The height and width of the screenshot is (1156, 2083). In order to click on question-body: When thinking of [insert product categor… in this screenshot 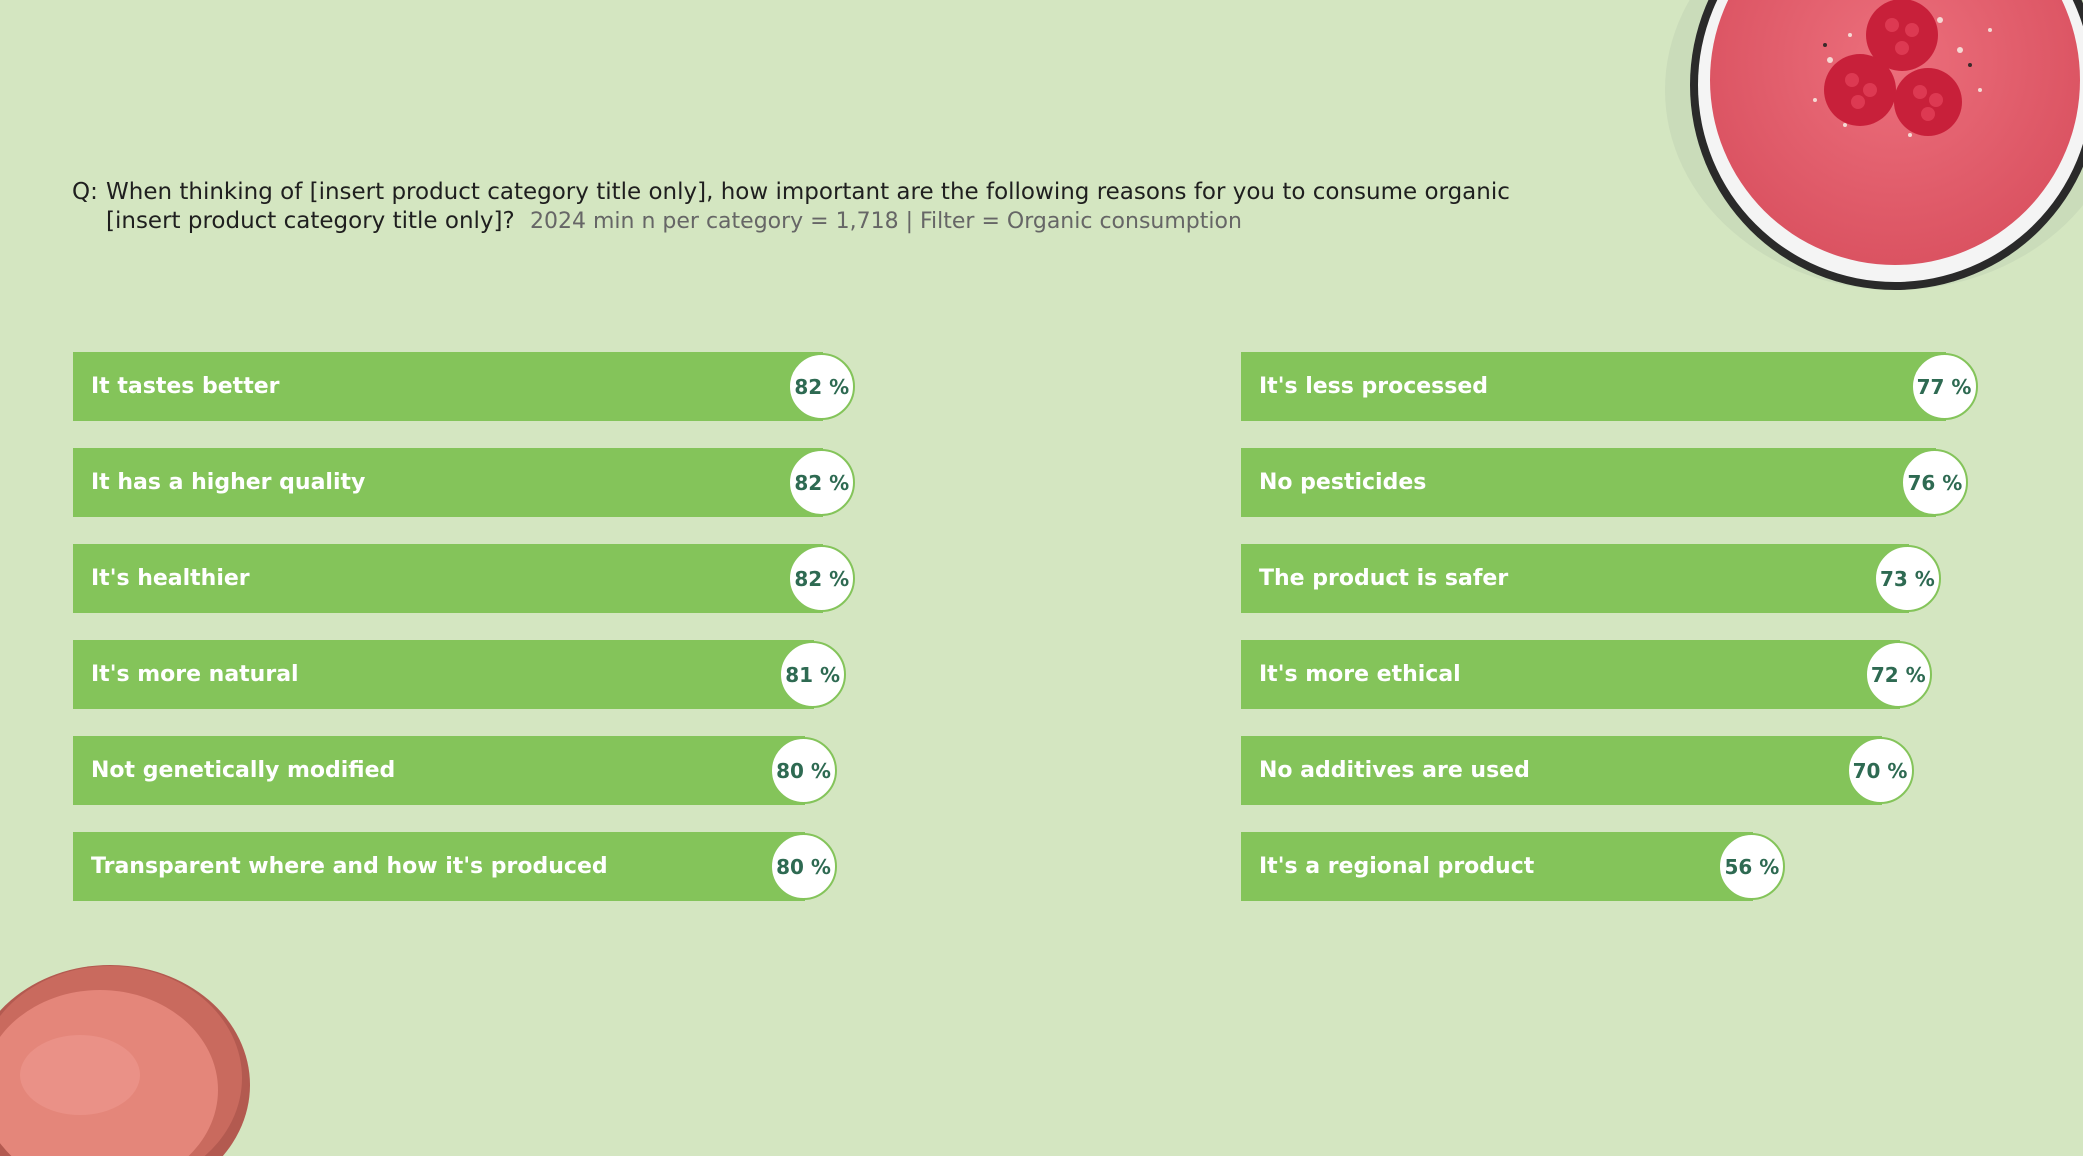, I will do `click(839, 207)`.